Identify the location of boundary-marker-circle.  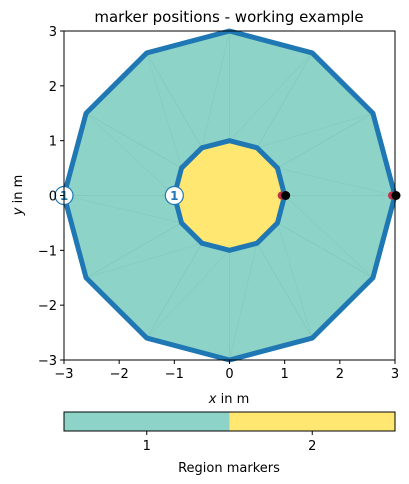
(174, 195).